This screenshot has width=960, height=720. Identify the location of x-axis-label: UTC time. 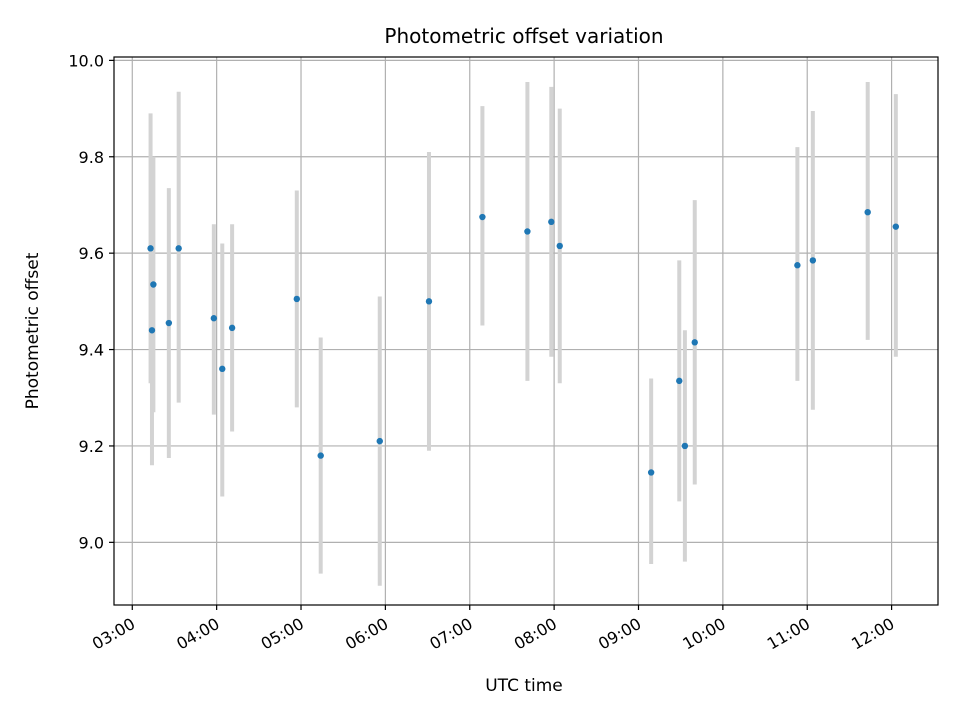
(524, 686).